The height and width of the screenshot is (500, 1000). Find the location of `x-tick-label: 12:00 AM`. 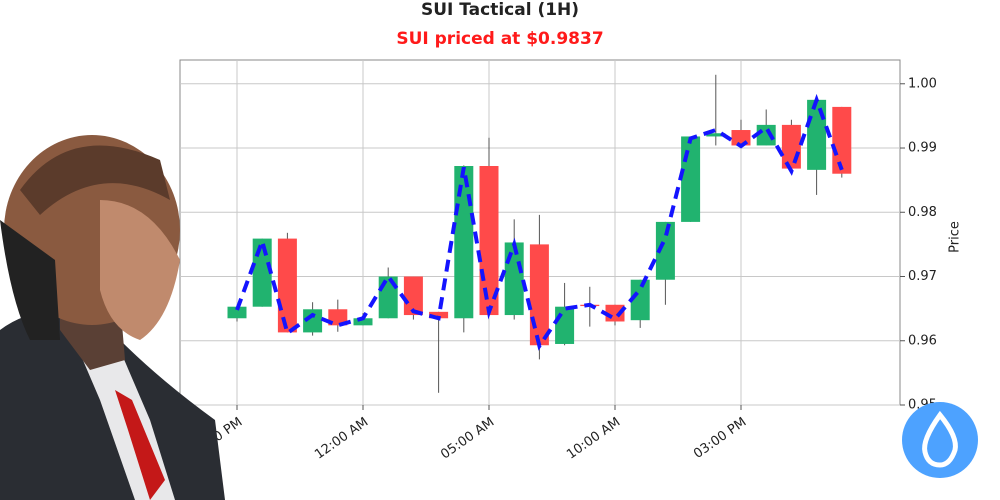

x-tick-label: 12:00 AM is located at coordinates (341, 439).